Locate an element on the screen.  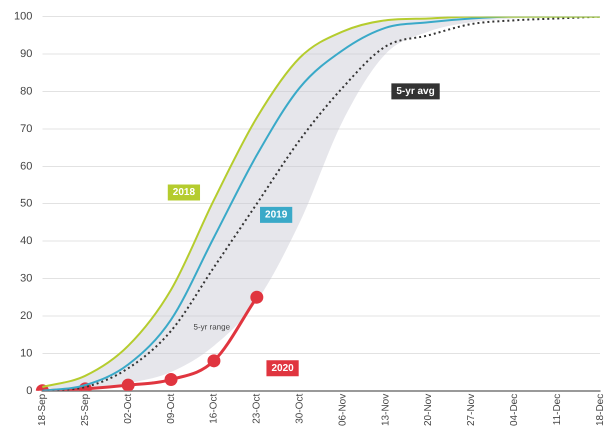
x-tick-label: 04-Dec is located at coordinates (514, 410).